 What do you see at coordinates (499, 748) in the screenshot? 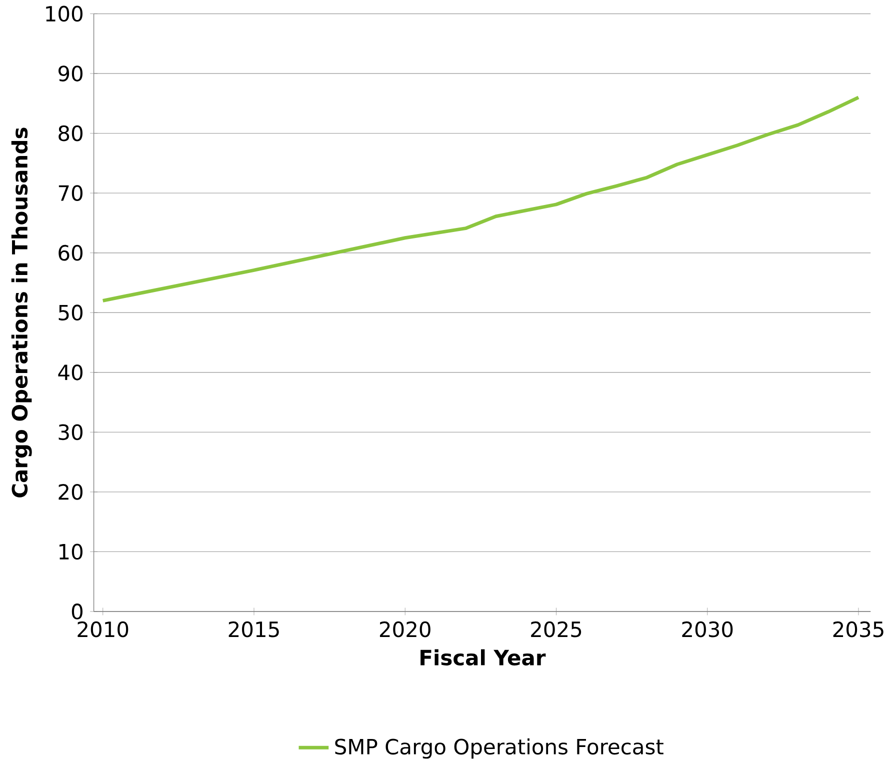
I see `legend-label: SMP Cargo Operations Forecast` at bounding box center [499, 748].